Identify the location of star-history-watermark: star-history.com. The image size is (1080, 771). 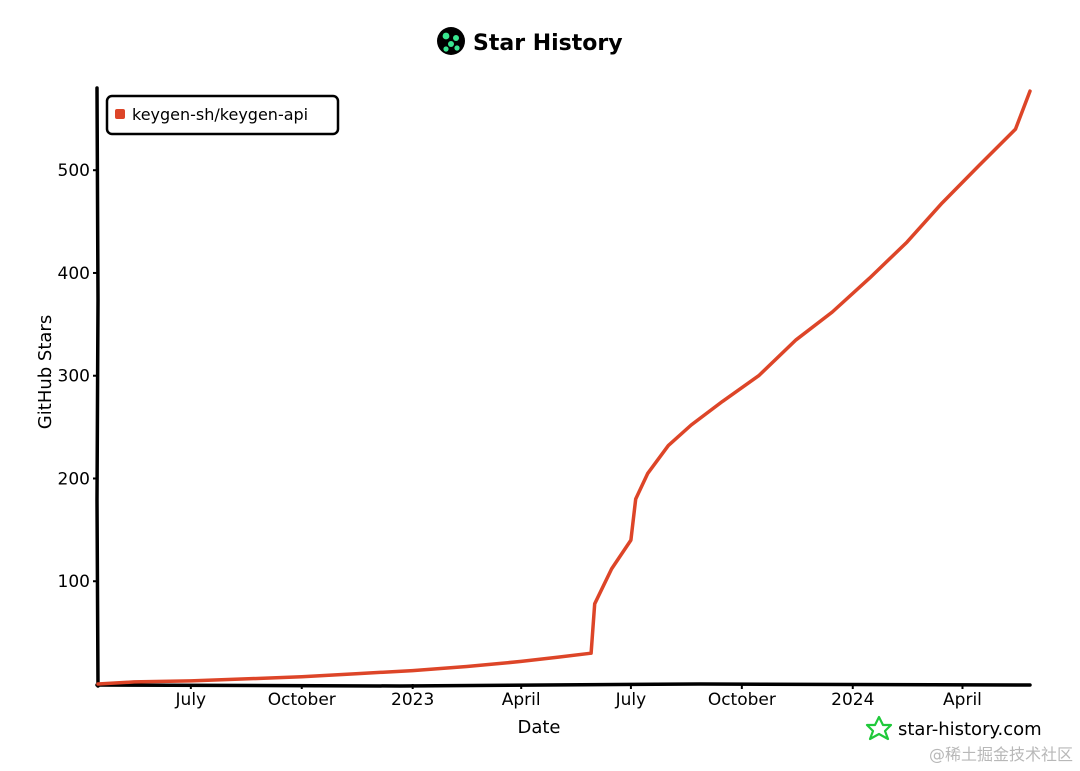
(953, 728).